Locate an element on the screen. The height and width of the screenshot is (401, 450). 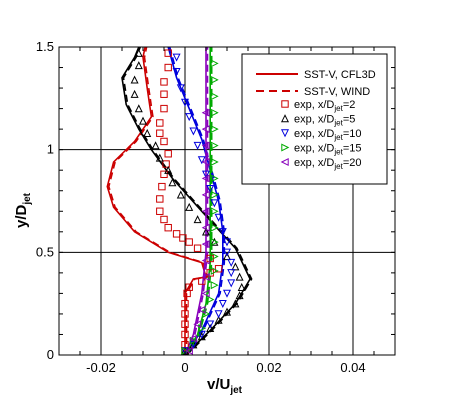
legend-label-suffix: =2 is located at coordinates (349, 105).